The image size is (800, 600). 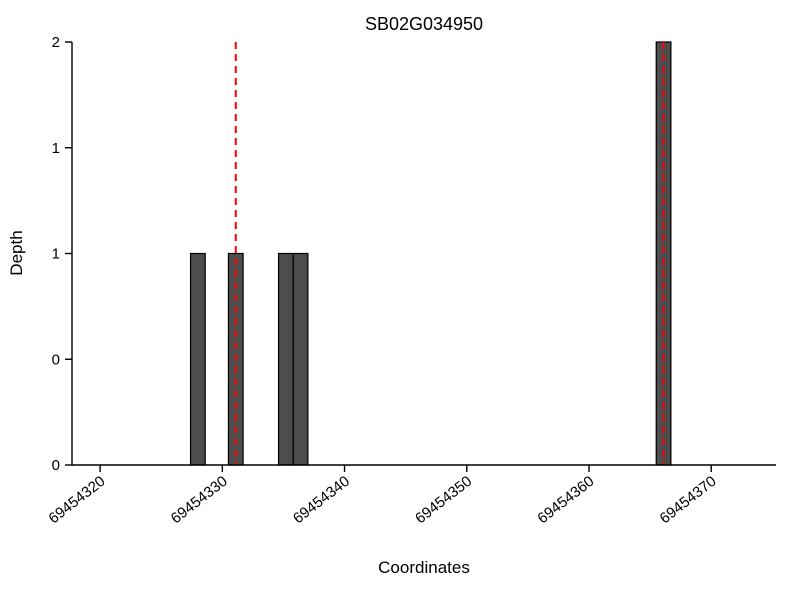 I want to click on x-tick-label: 69454360, so click(x=565, y=500).